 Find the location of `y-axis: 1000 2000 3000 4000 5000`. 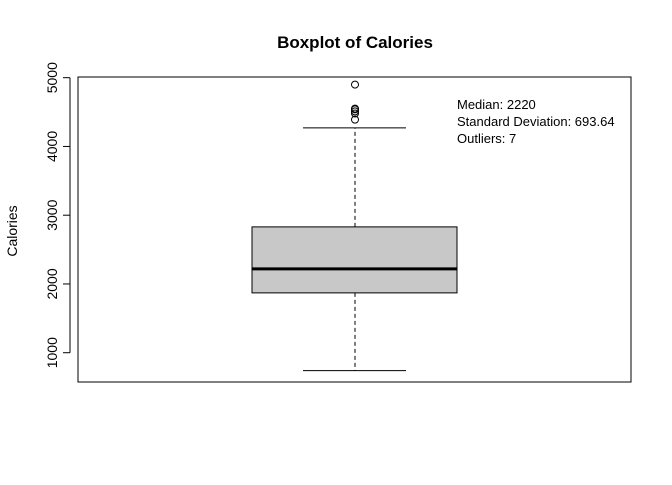

y-axis: 1000 2000 3000 4000 5000 is located at coordinates (57, 215).